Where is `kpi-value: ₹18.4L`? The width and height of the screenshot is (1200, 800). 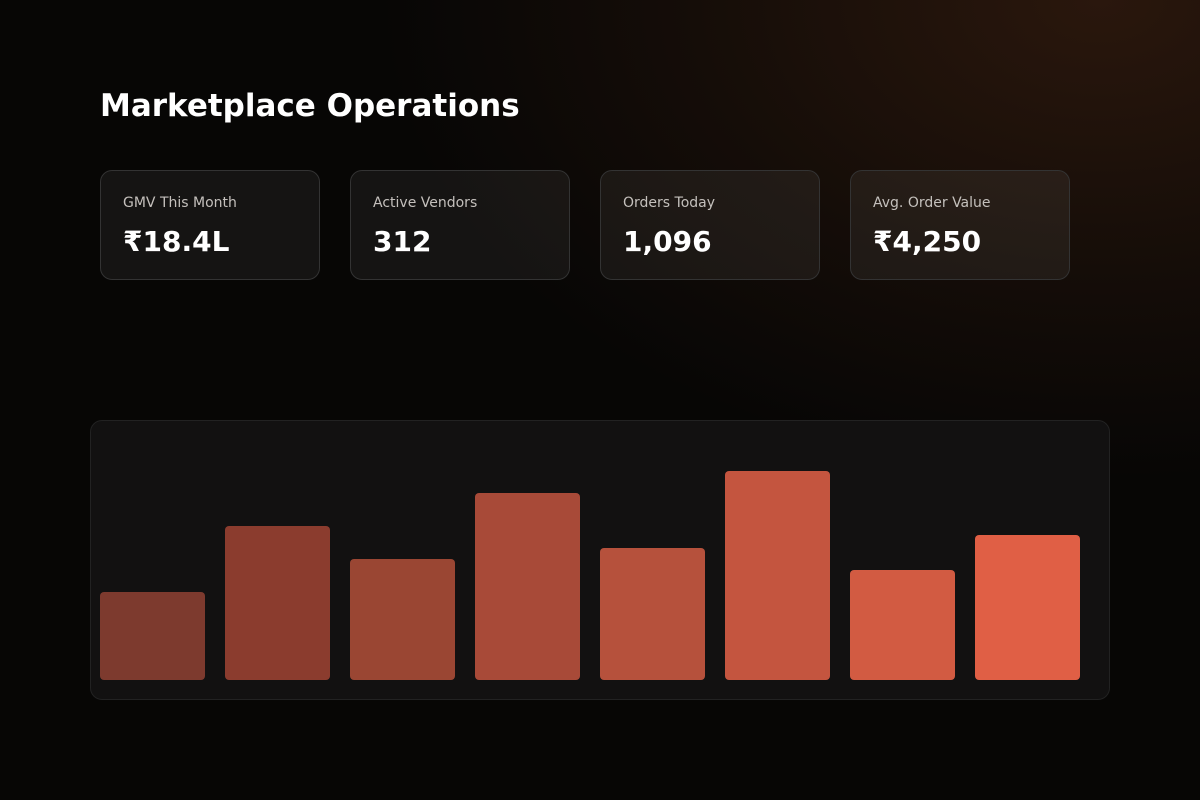
kpi-value: ₹18.4L is located at coordinates (176, 241).